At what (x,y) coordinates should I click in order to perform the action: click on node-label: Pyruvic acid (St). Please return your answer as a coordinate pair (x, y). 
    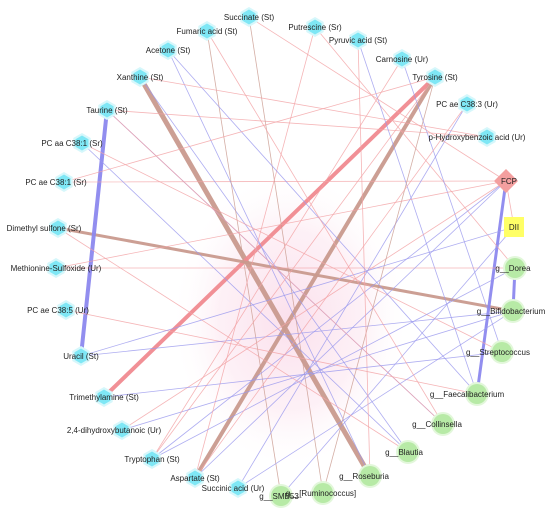
    Looking at the image, I should click on (358, 40).